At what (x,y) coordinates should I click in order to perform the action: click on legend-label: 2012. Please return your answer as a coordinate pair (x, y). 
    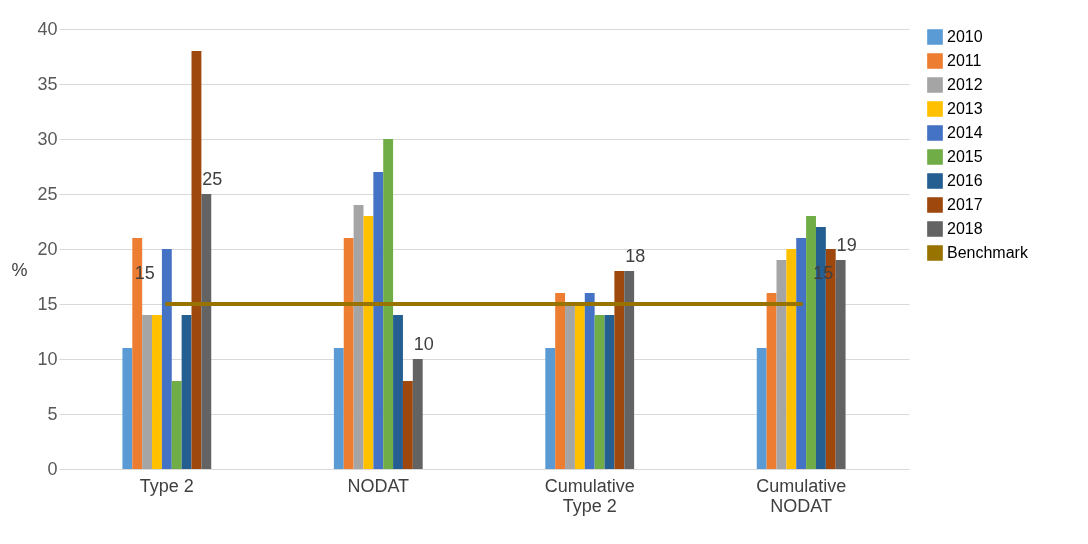
    Looking at the image, I should click on (965, 84).